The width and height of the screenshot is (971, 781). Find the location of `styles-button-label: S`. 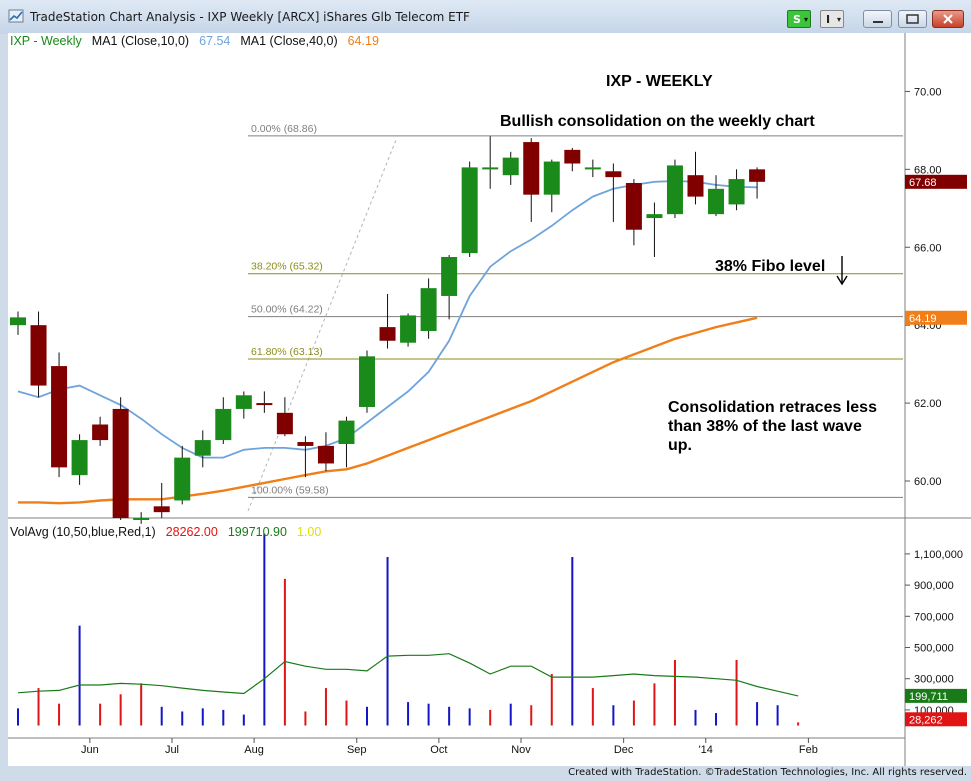

styles-button-label: S is located at coordinates (797, 19).